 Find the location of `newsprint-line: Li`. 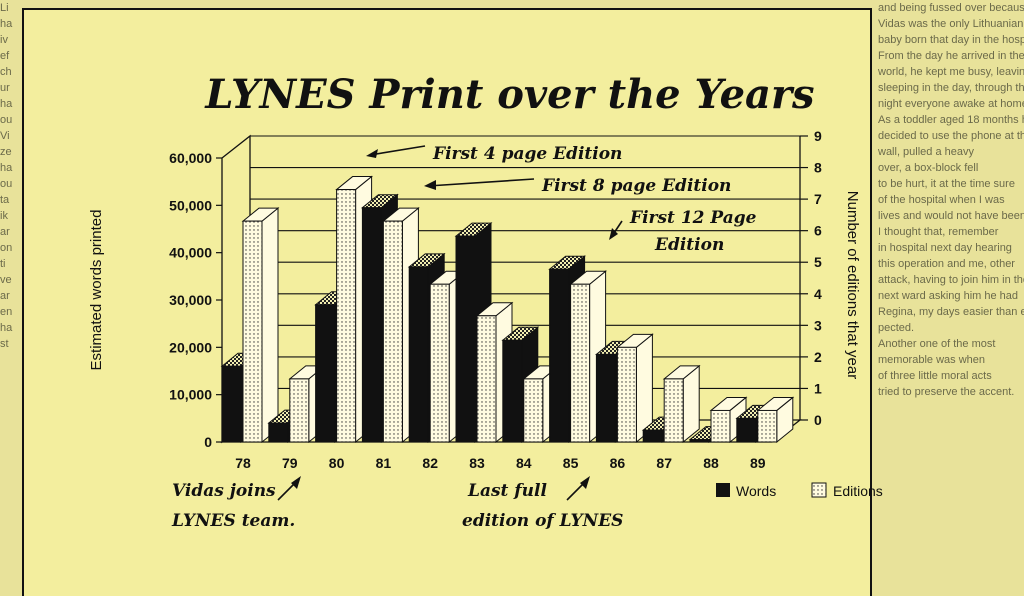

newsprint-line: Li is located at coordinates (4, 8).